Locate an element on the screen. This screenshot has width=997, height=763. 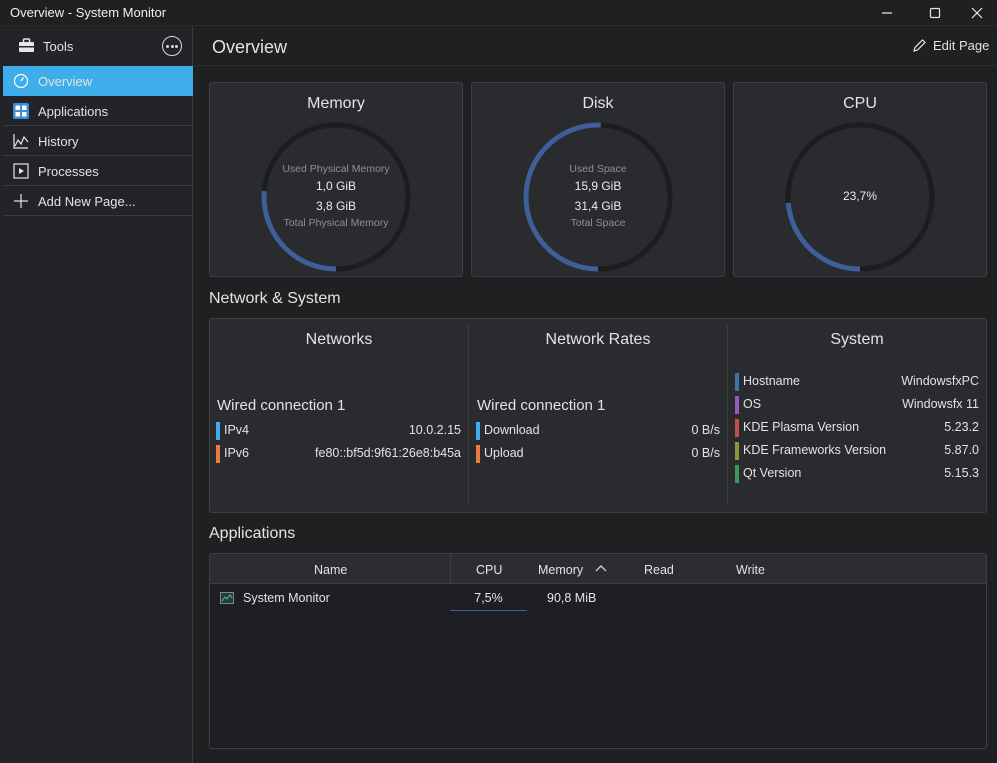
ipv6-row: IPv6 fe80::bf5d:9f61:26e8:b45a is located at coordinates (338, 453).